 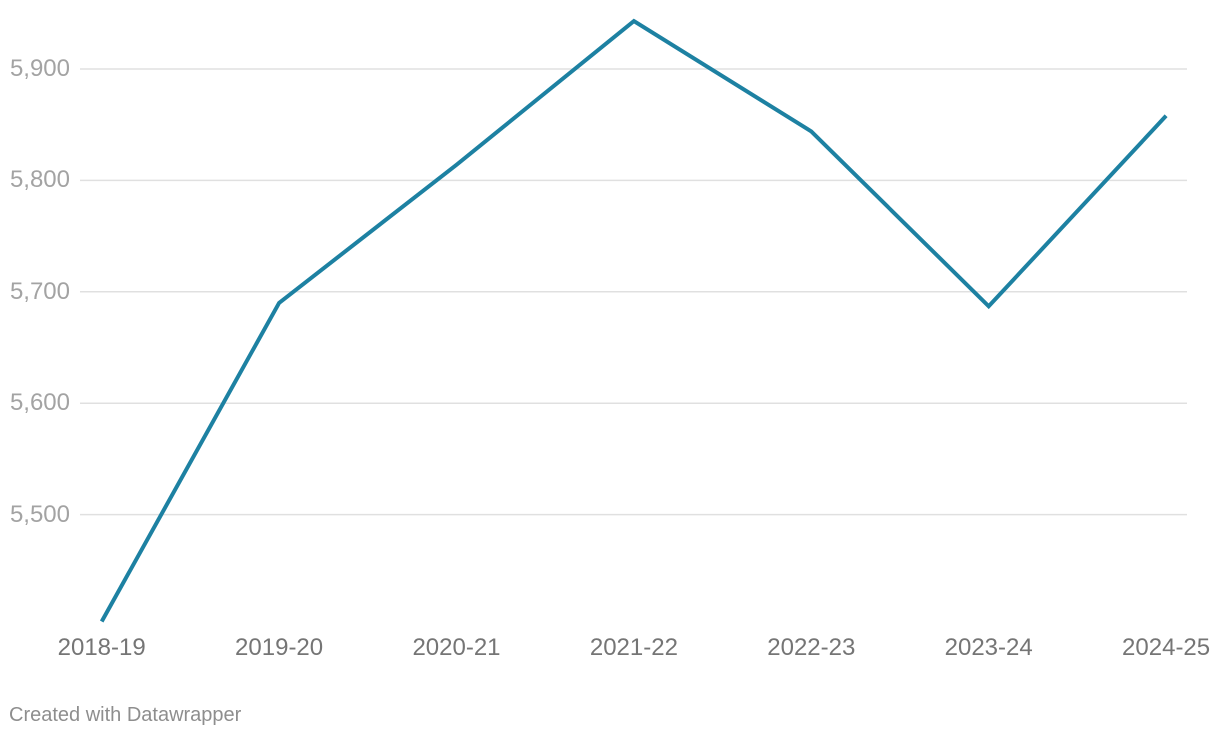 What do you see at coordinates (456, 647) in the screenshot?
I see `x-tick-label: 2020-21` at bounding box center [456, 647].